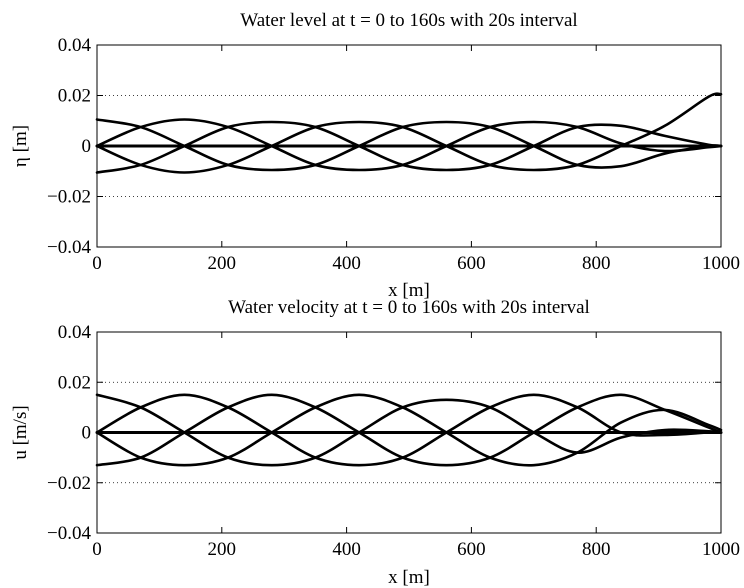  What do you see at coordinates (20, 432) in the screenshot?
I see `y-axis-label: u [m/s]` at bounding box center [20, 432].